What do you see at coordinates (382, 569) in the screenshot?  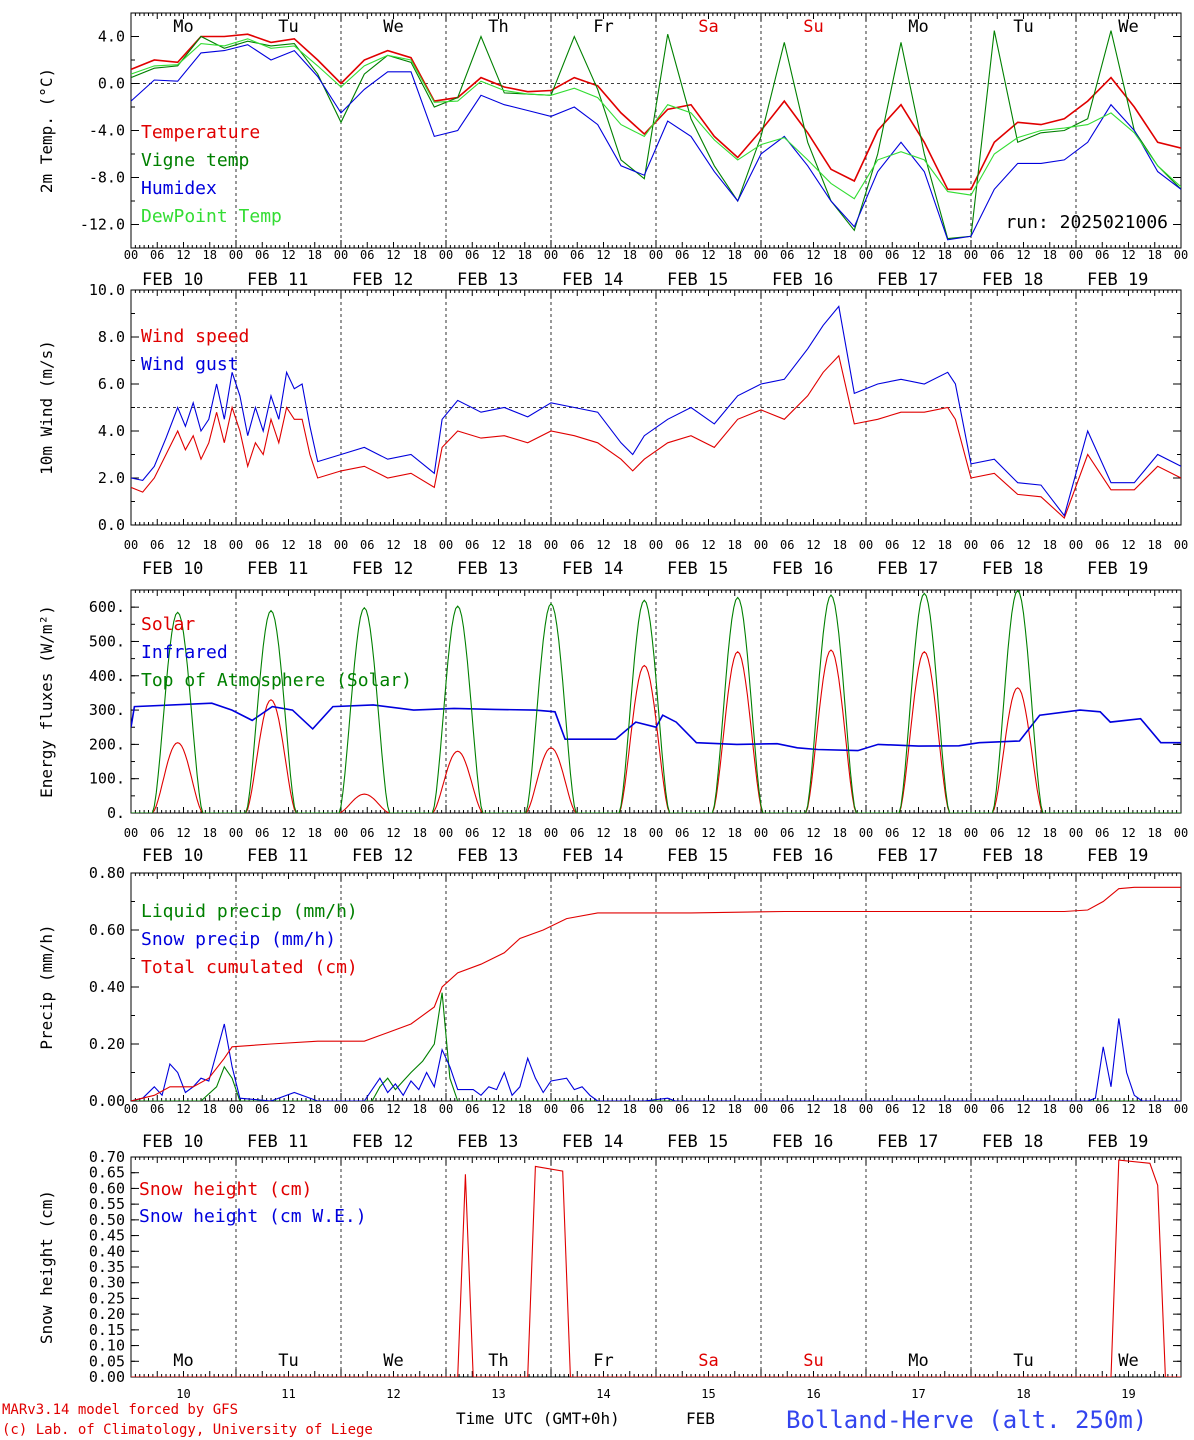 I see `wind-date-label: FEB 12` at bounding box center [382, 569].